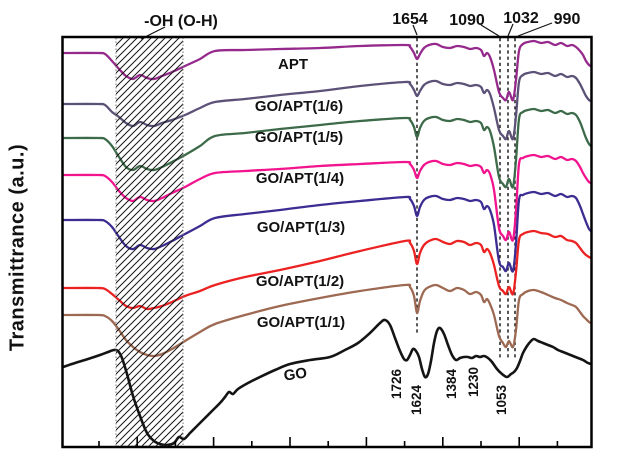 The height and width of the screenshot is (460, 641). What do you see at coordinates (416, 399) in the screenshot?
I see `go-peak-label: 1624` at bounding box center [416, 399].